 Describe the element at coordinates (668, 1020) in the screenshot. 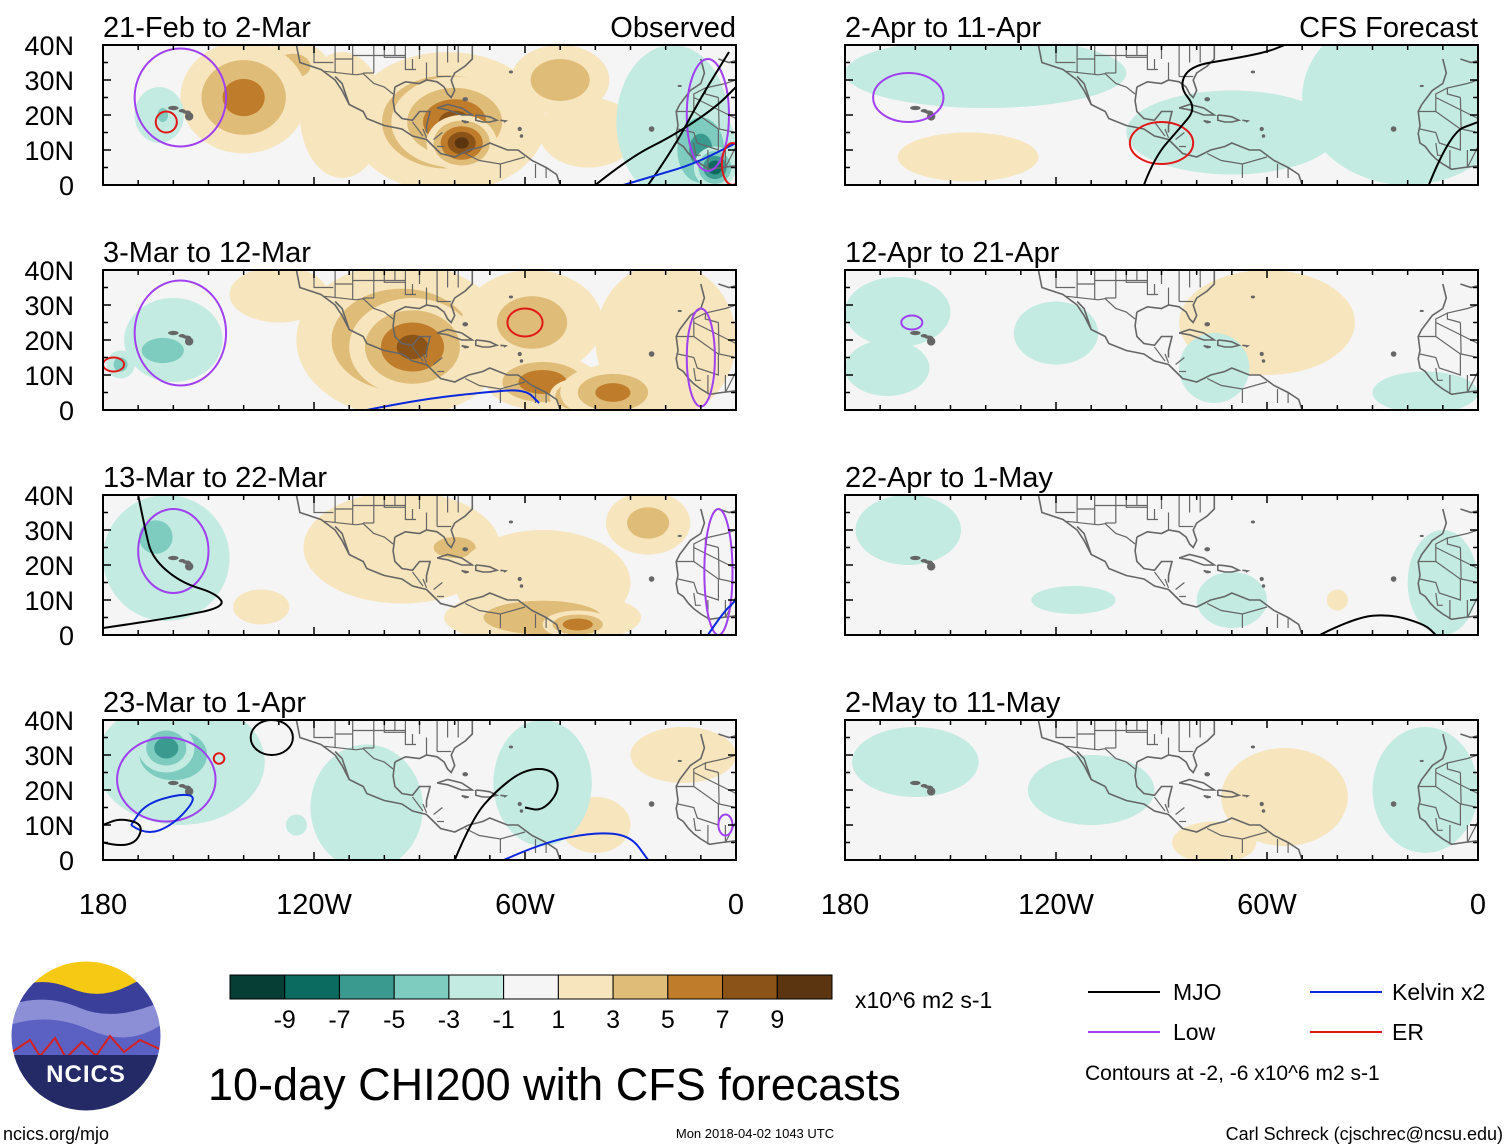

I see `colorbar-tick-label: 5` at that location.